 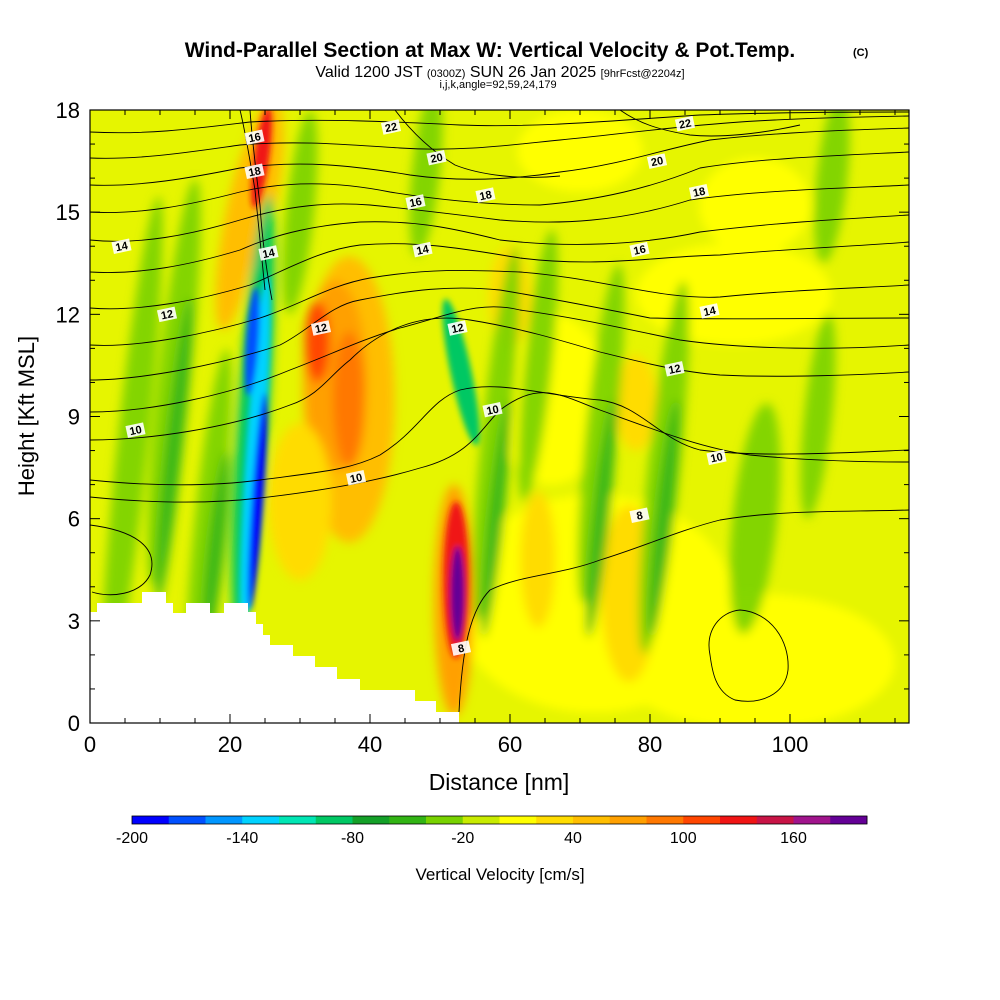 I want to click on colorbar: -200 -140 -80 -20 40 100 160, so click(x=492, y=831).